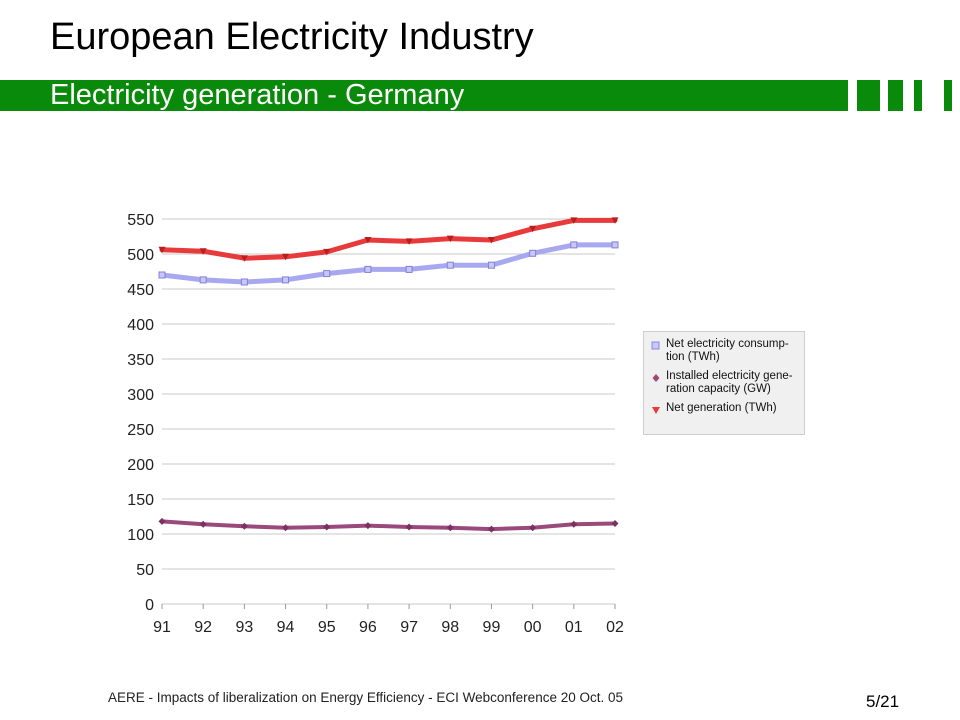 Image resolution: width=960 pixels, height=720 pixels. Describe the element at coordinates (162, 627) in the screenshot. I see `x-tick-label: 91` at that location.